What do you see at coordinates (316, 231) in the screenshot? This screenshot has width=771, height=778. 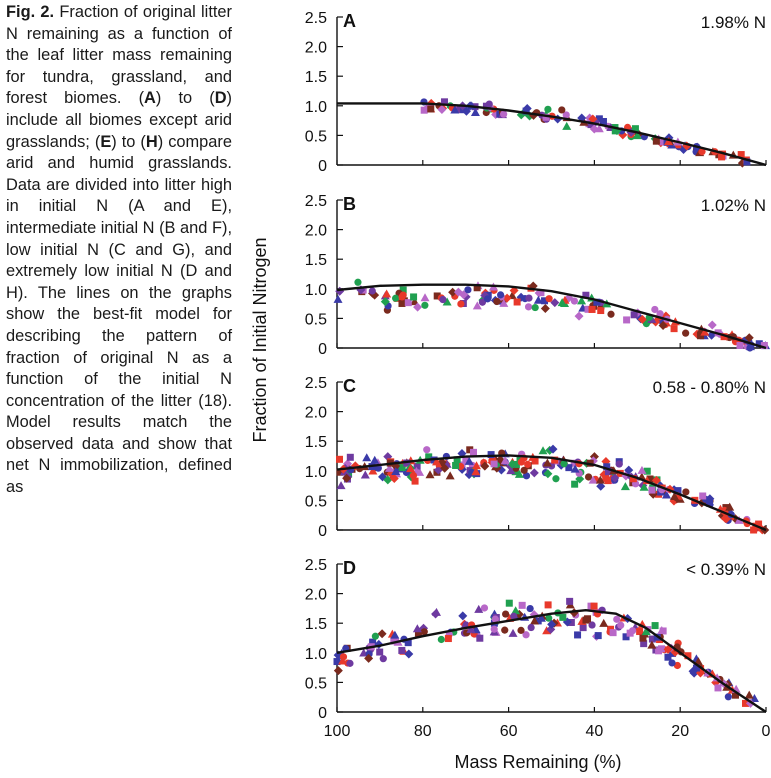 I see `y-tick-label: 2.0` at bounding box center [316, 231].